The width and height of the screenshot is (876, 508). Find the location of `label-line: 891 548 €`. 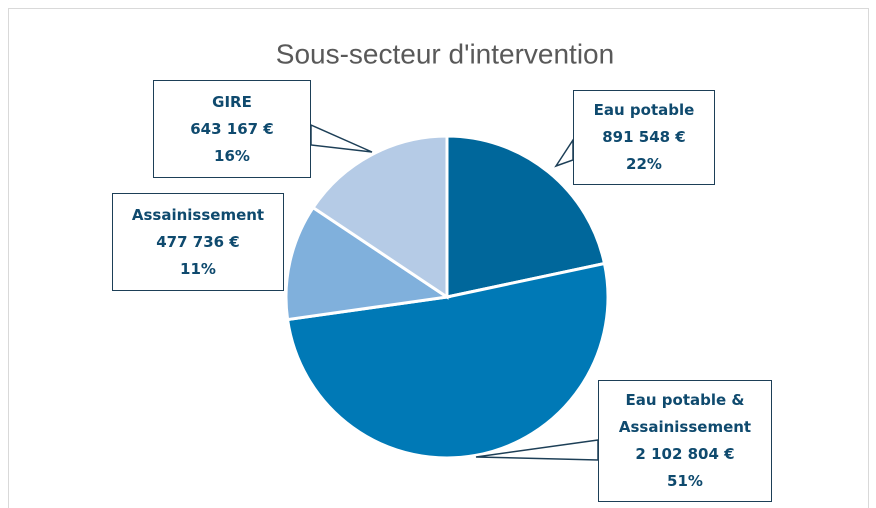

label-line: 891 548 € is located at coordinates (644, 137).